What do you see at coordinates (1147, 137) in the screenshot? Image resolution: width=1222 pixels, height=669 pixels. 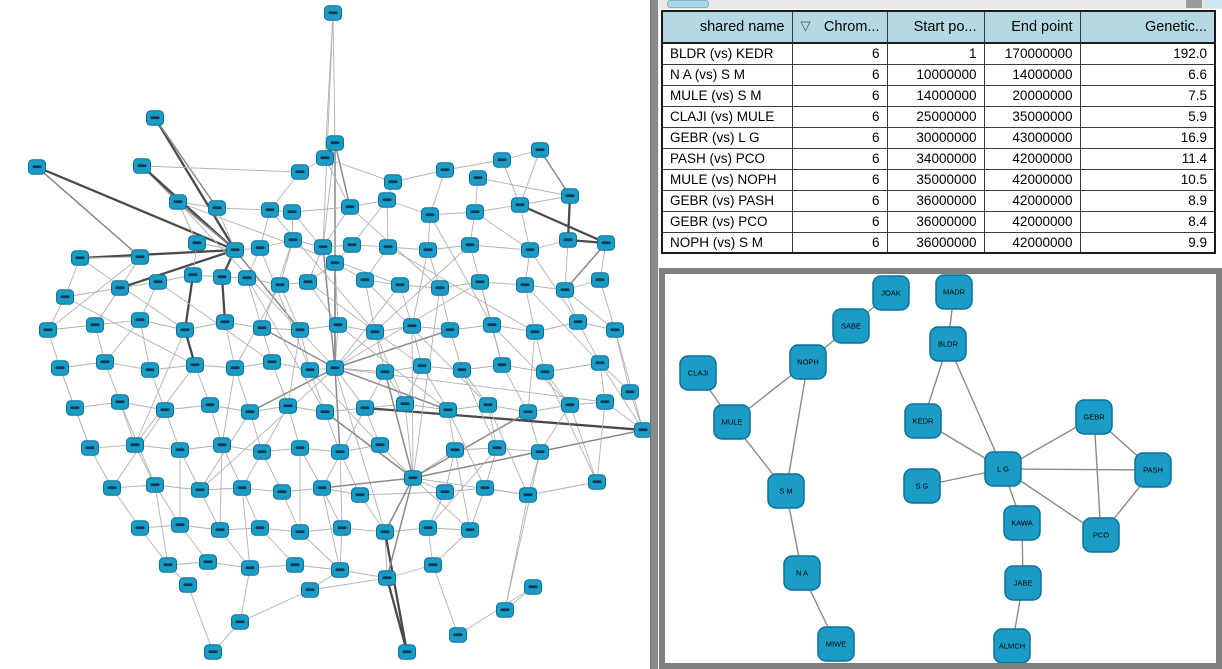 I see `table-cell: 16.9` at bounding box center [1147, 137].